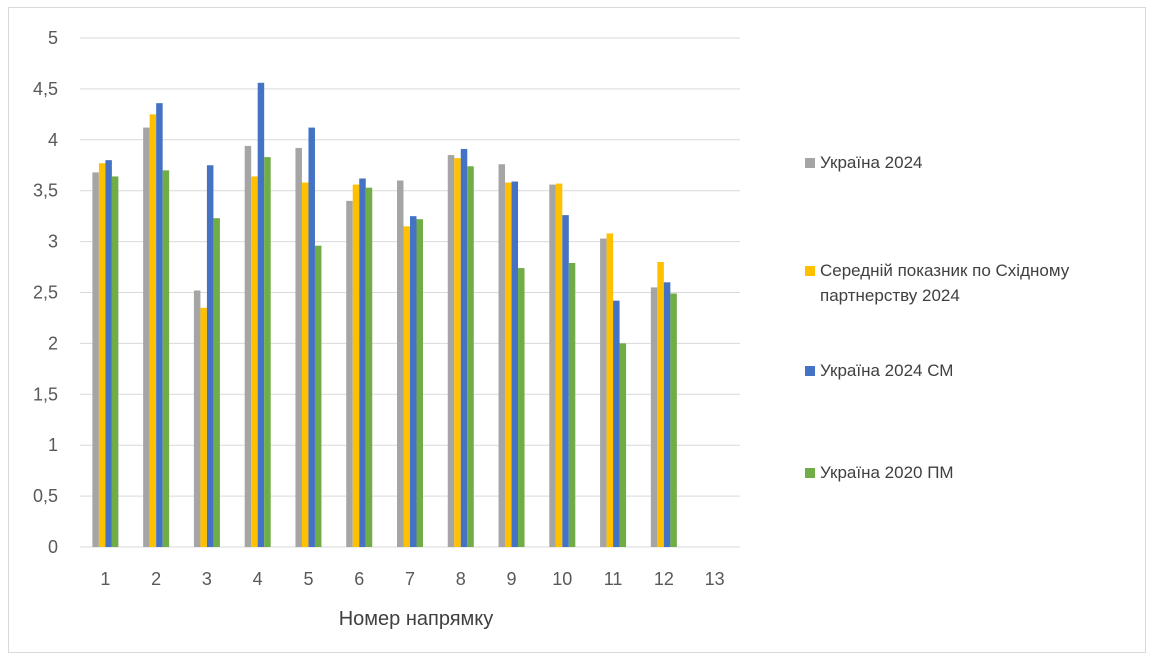 The image size is (1155, 661). I want to click on x-tick-label: 4, so click(258, 579).